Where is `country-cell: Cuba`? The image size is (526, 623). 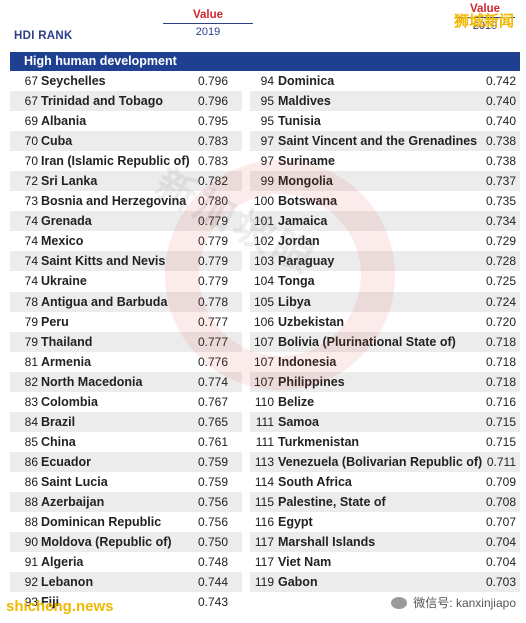
country-cell: Cuba is located at coordinates (57, 141).